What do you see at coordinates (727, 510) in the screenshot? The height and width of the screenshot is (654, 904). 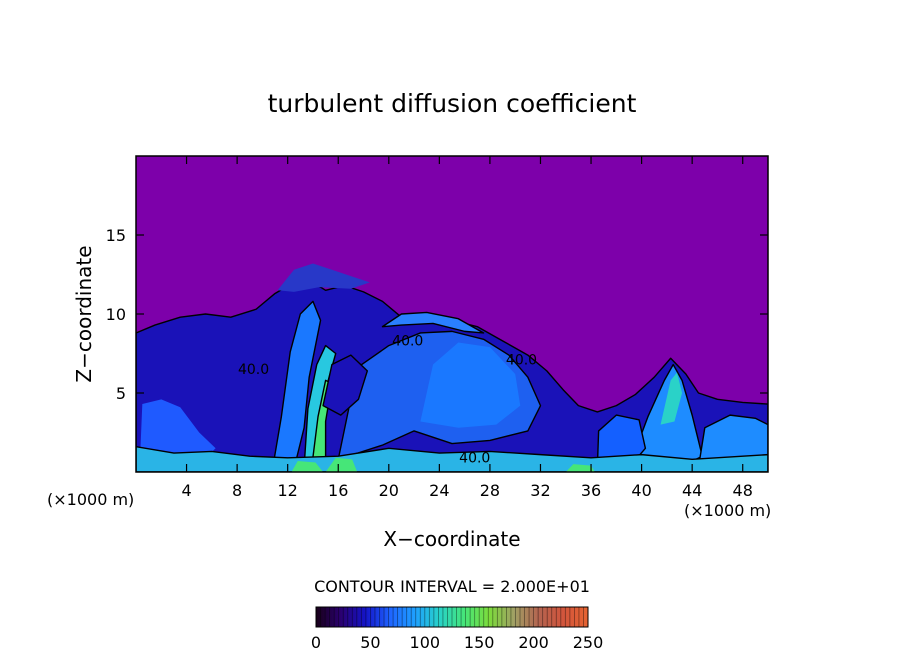 I see `x-unit-right: (×1000 m)` at bounding box center [727, 510].